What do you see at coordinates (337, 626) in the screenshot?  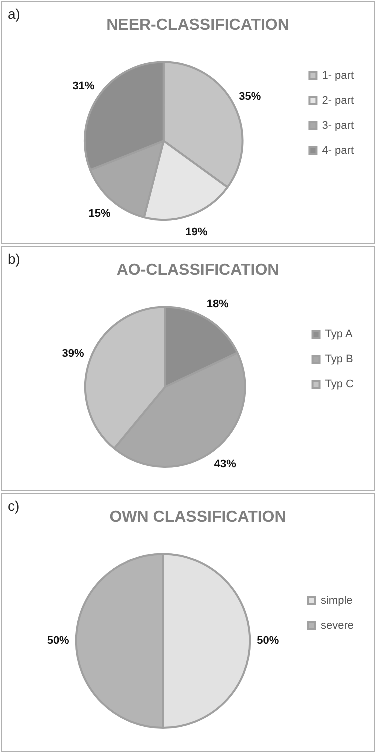 I see `legend-label: severe` at bounding box center [337, 626].